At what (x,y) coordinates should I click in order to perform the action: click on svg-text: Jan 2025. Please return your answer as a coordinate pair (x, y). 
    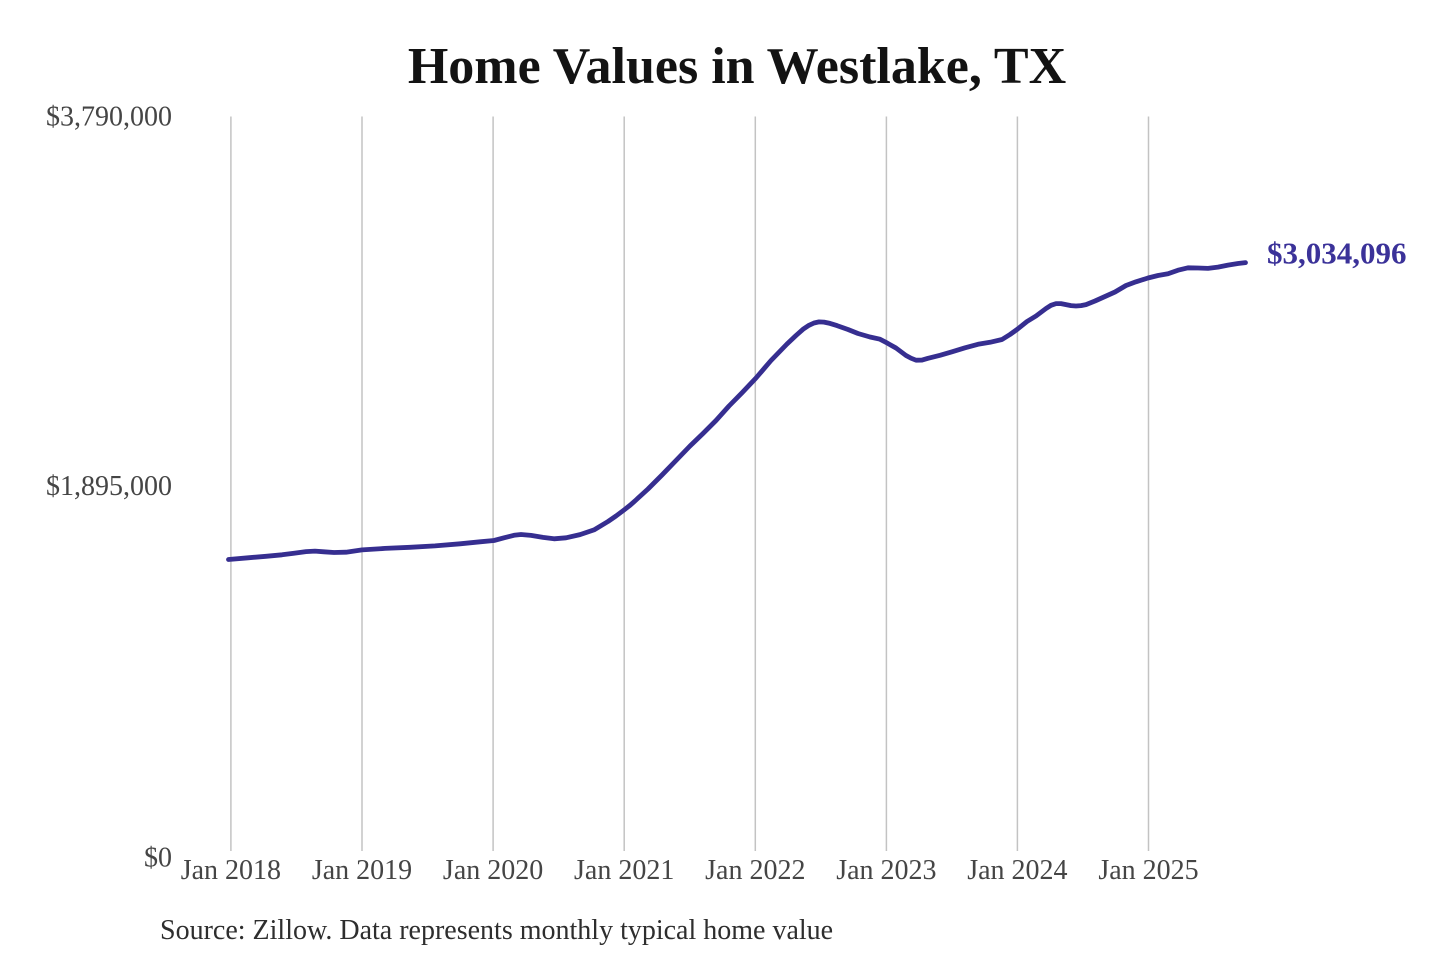
    Looking at the image, I should click on (1148, 870).